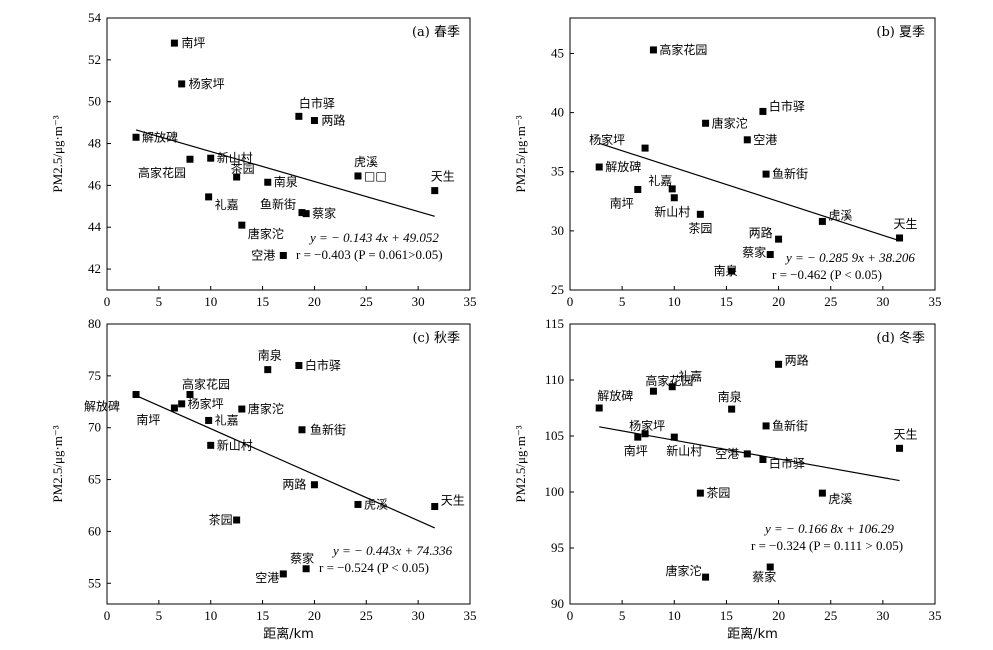 This screenshot has height=650, width=993. Describe the element at coordinates (94, 530) in the screenshot. I see `y-tick-label: 60` at that location.